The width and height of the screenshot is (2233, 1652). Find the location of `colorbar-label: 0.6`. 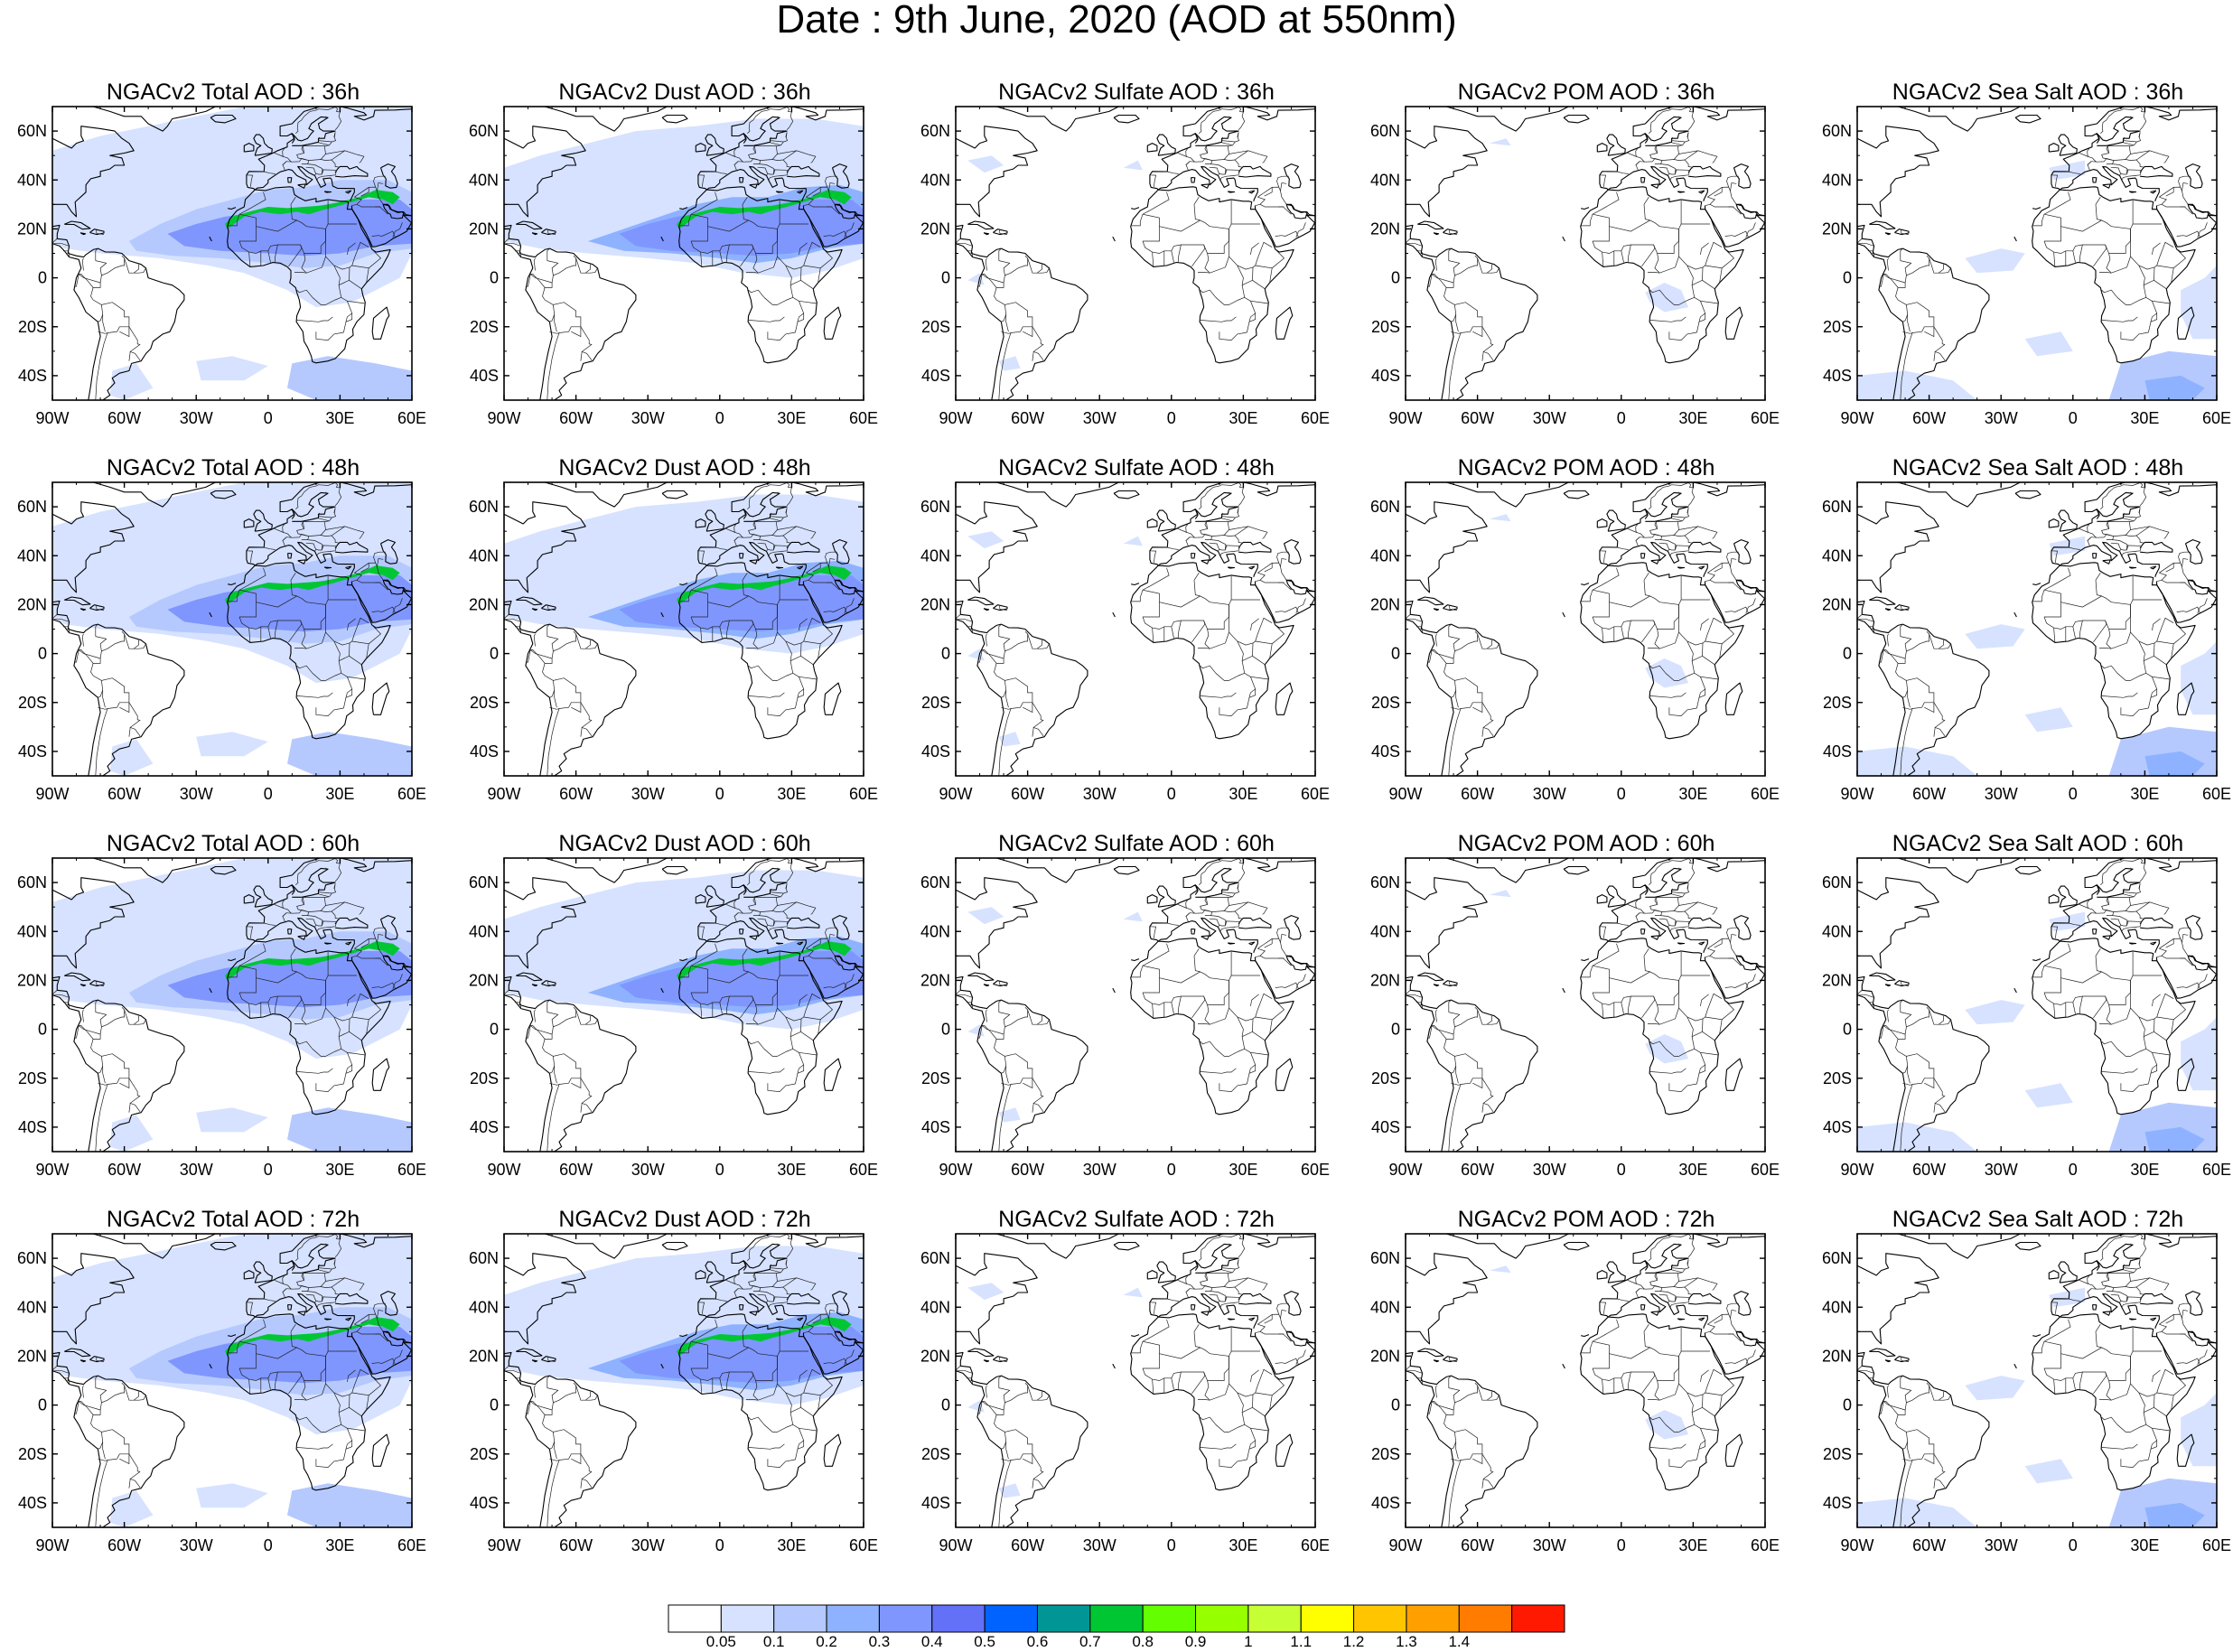

colorbar-label: 0.6 is located at coordinates (1037, 1641).